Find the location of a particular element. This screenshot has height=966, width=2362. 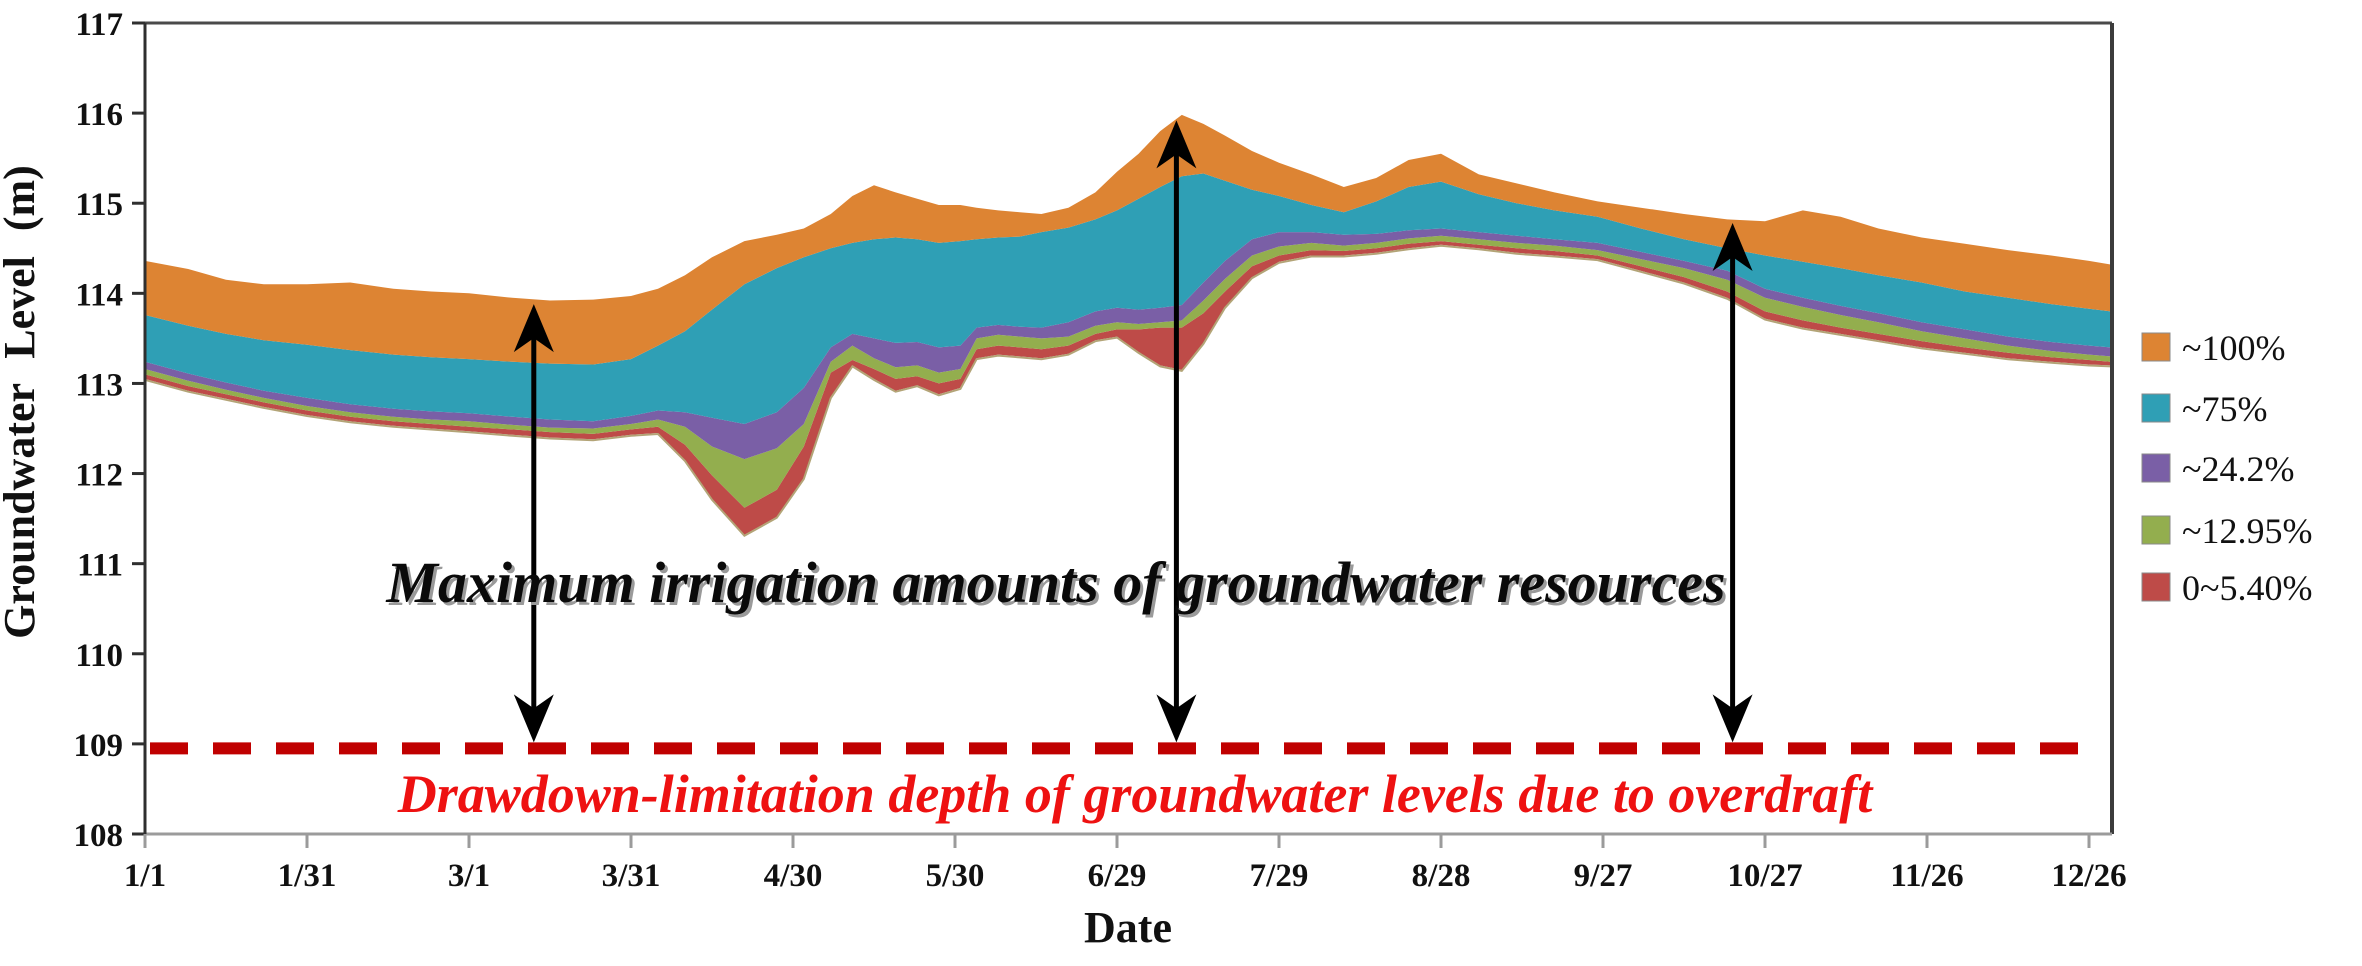

y-tick-label: 108 is located at coordinates (99, 836).